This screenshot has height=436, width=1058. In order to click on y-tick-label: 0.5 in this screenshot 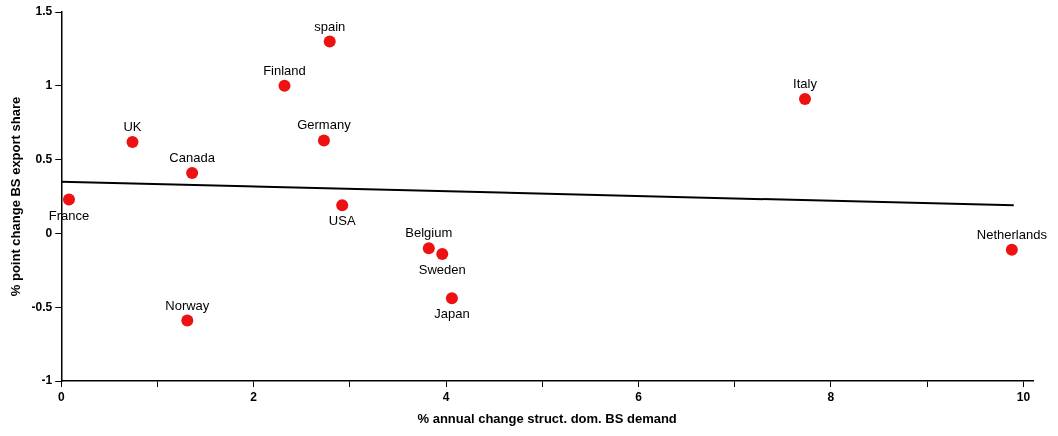, I will do `click(44, 158)`.